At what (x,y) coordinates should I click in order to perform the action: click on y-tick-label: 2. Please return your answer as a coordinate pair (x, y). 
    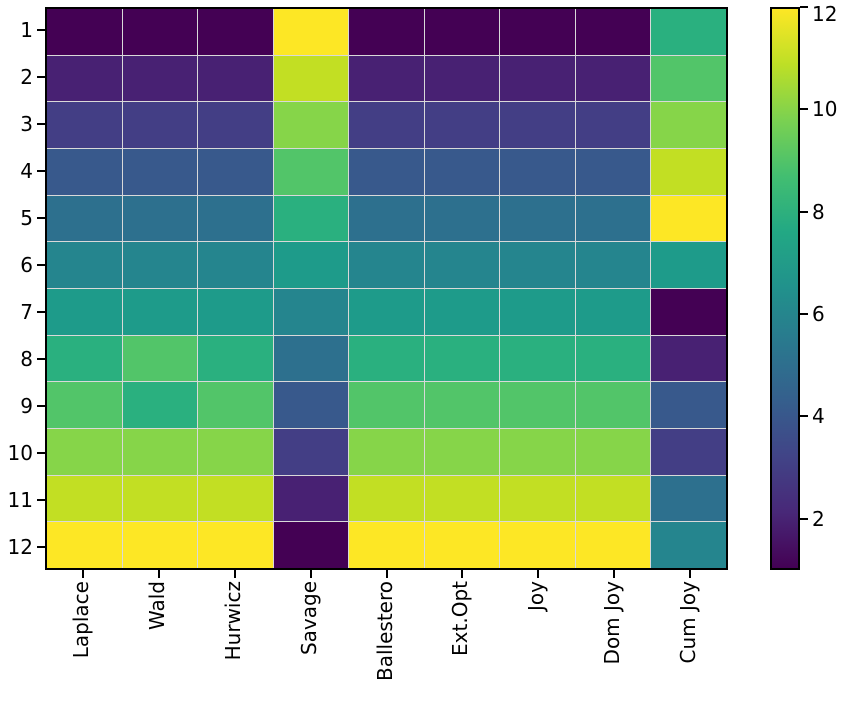
    Looking at the image, I should click on (26, 77).